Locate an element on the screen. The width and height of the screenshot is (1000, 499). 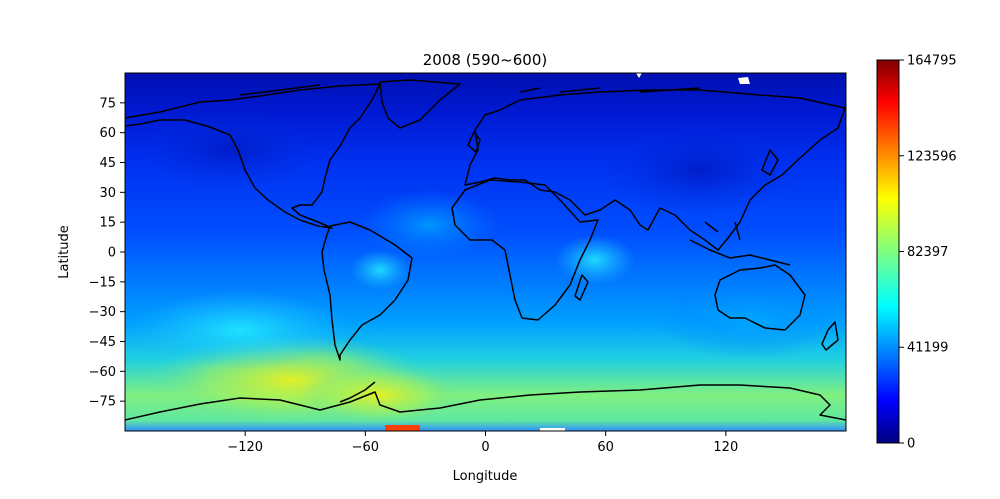
x-axis: −120 −60 0 60 120 is located at coordinates (482, 443).